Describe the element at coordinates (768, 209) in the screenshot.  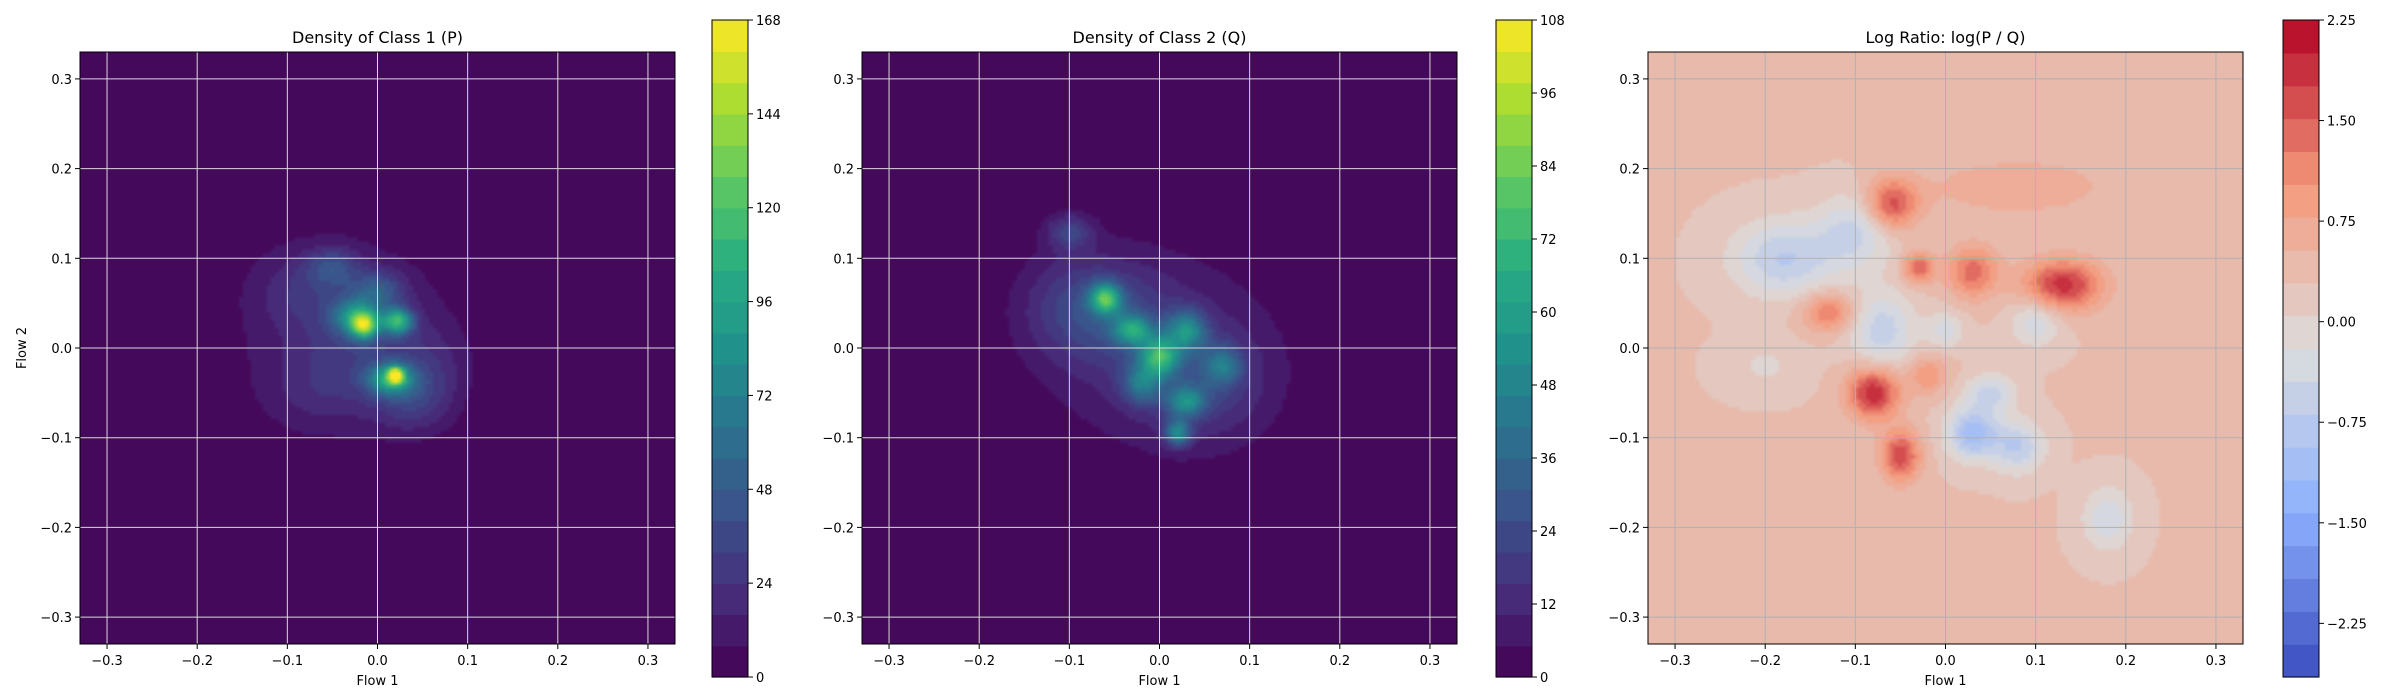
I see `colorbar-tick-label: 120` at that location.